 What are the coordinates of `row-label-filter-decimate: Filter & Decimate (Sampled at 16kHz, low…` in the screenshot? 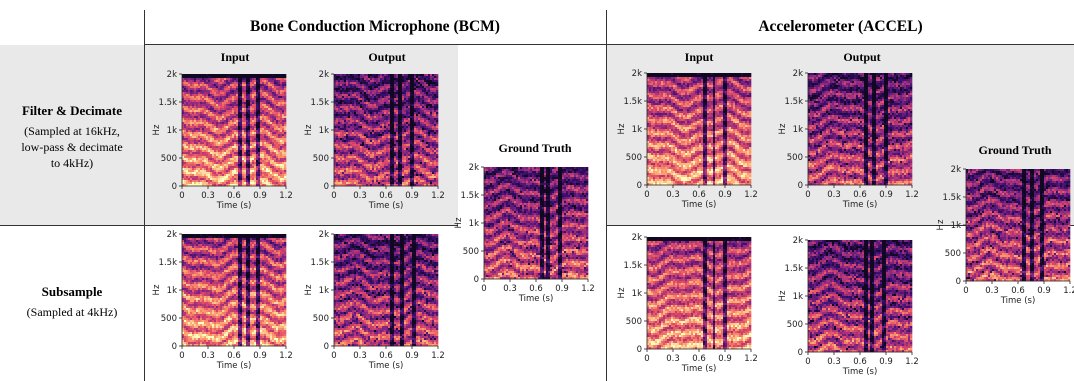 It's located at (72, 137).